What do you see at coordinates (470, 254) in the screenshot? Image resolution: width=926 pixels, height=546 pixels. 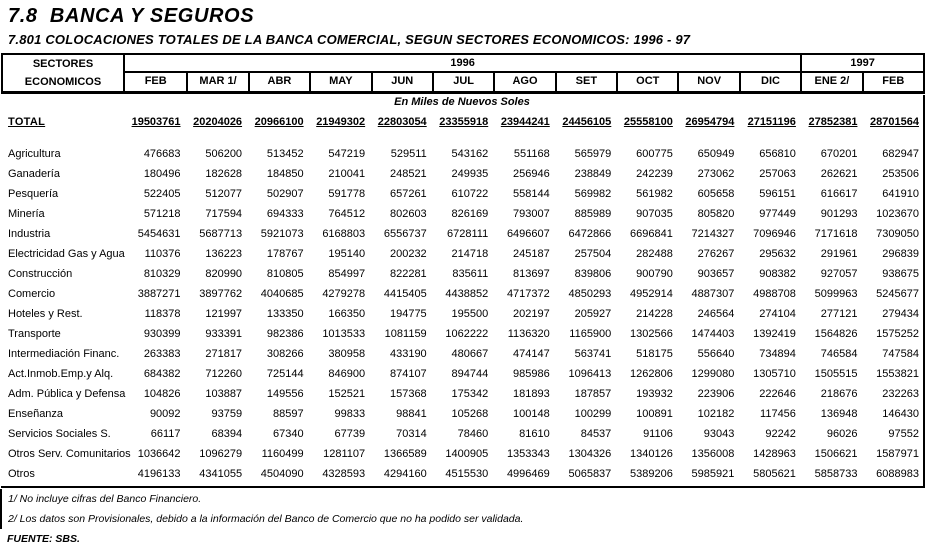 I see `cell-value: 214718` at bounding box center [470, 254].